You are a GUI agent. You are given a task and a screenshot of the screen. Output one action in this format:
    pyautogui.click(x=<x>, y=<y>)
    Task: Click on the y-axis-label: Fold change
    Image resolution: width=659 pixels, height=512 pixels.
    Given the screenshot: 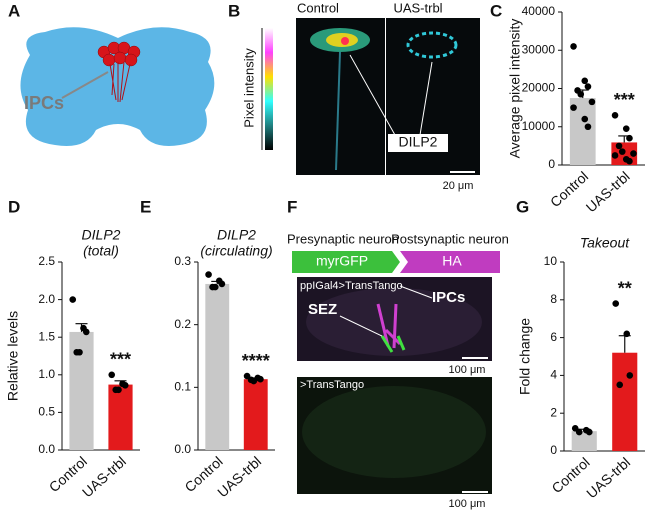 What is the action you would take?
    pyautogui.click(x=525, y=356)
    